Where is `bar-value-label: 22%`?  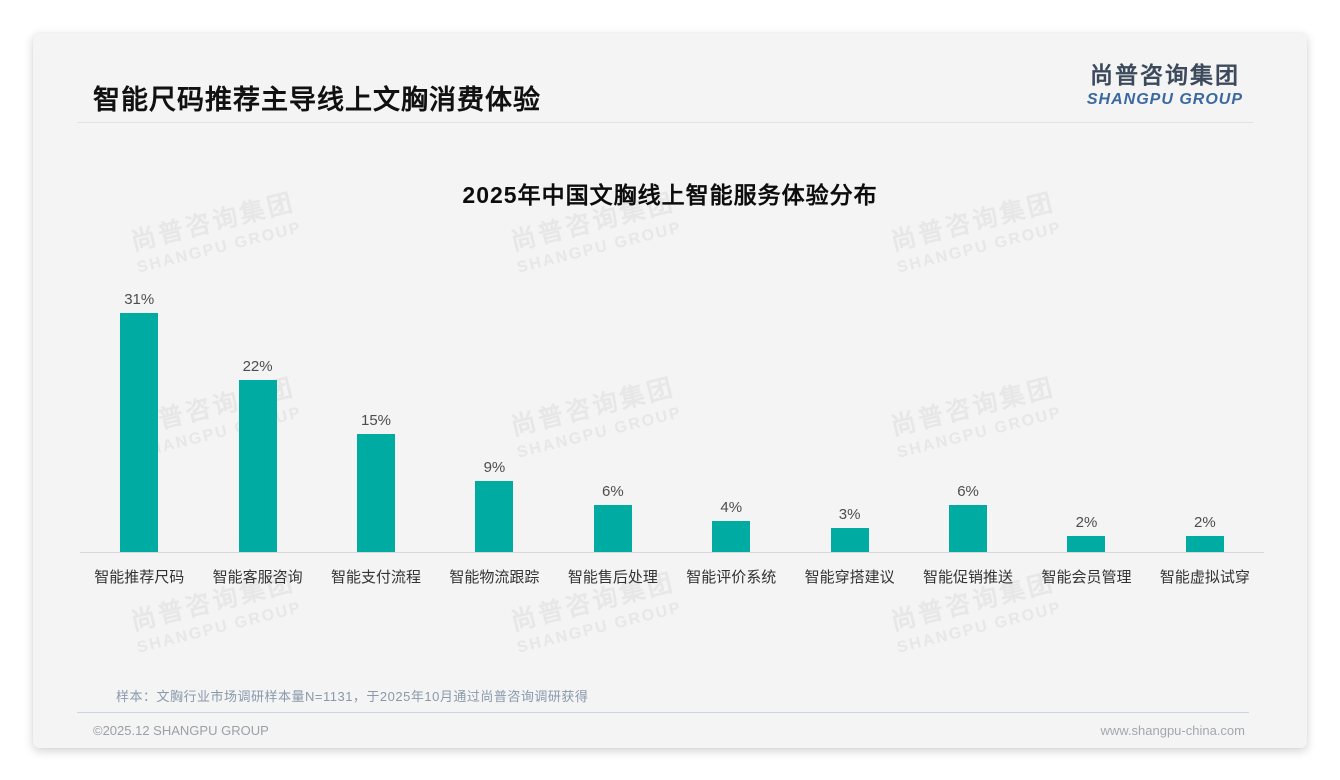
bar-value-label: 22% is located at coordinates (257, 366).